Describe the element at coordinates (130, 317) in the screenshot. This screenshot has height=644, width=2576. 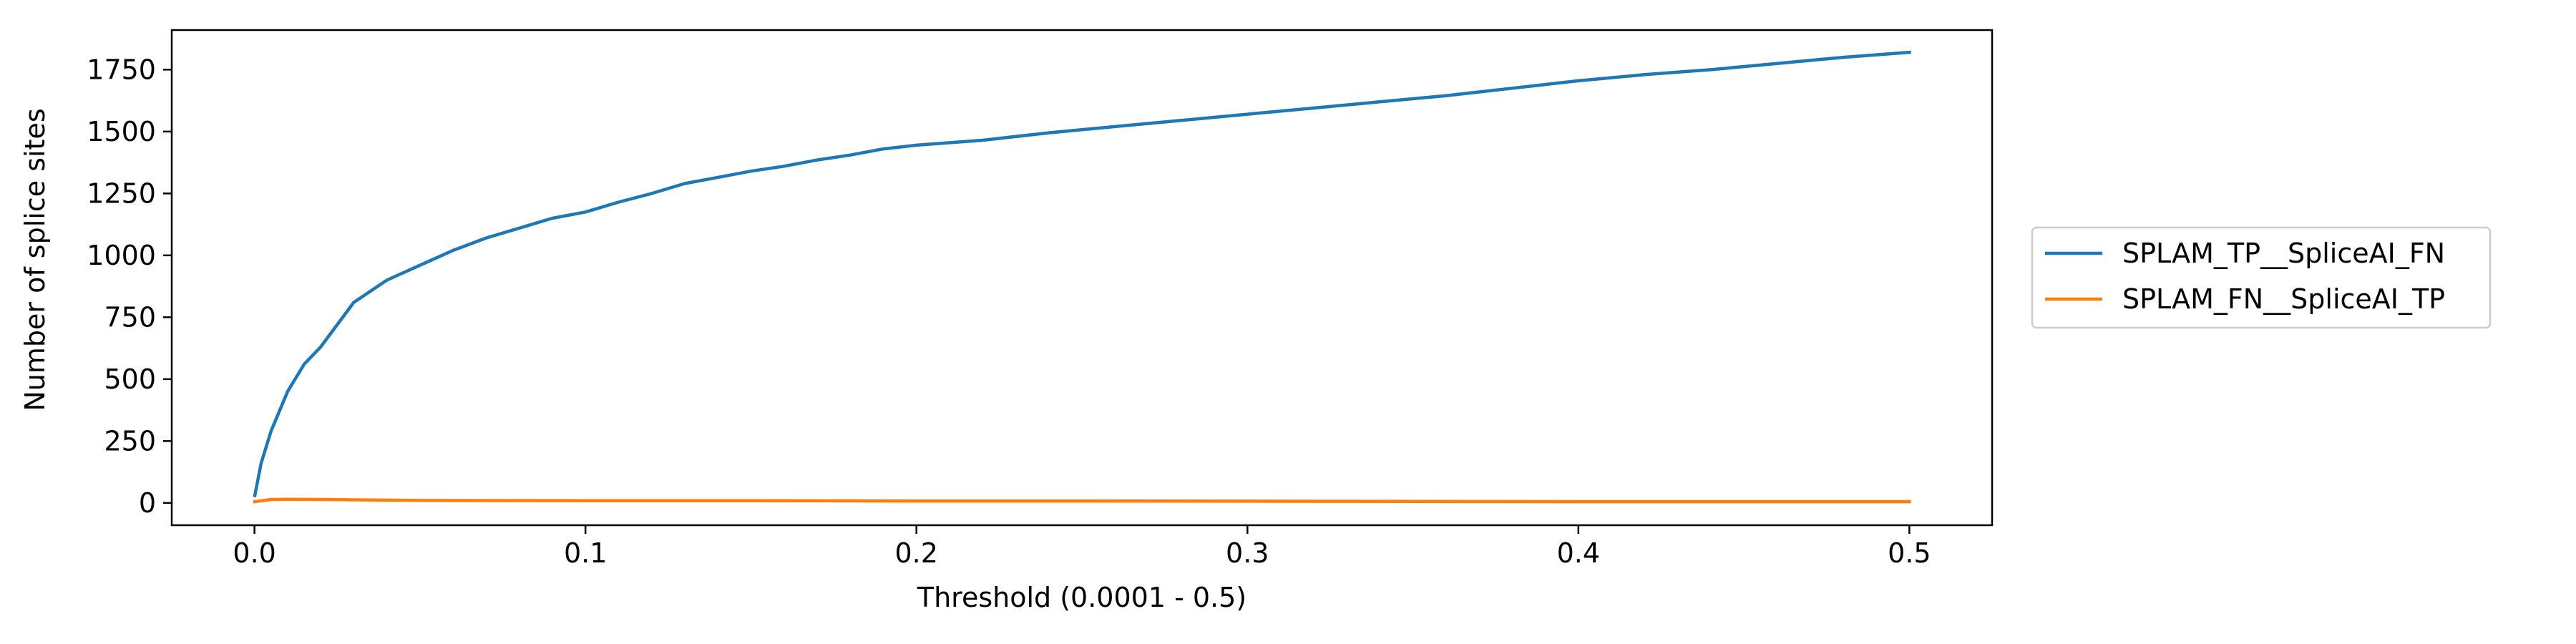
I see `y-tick-label: 750` at that location.